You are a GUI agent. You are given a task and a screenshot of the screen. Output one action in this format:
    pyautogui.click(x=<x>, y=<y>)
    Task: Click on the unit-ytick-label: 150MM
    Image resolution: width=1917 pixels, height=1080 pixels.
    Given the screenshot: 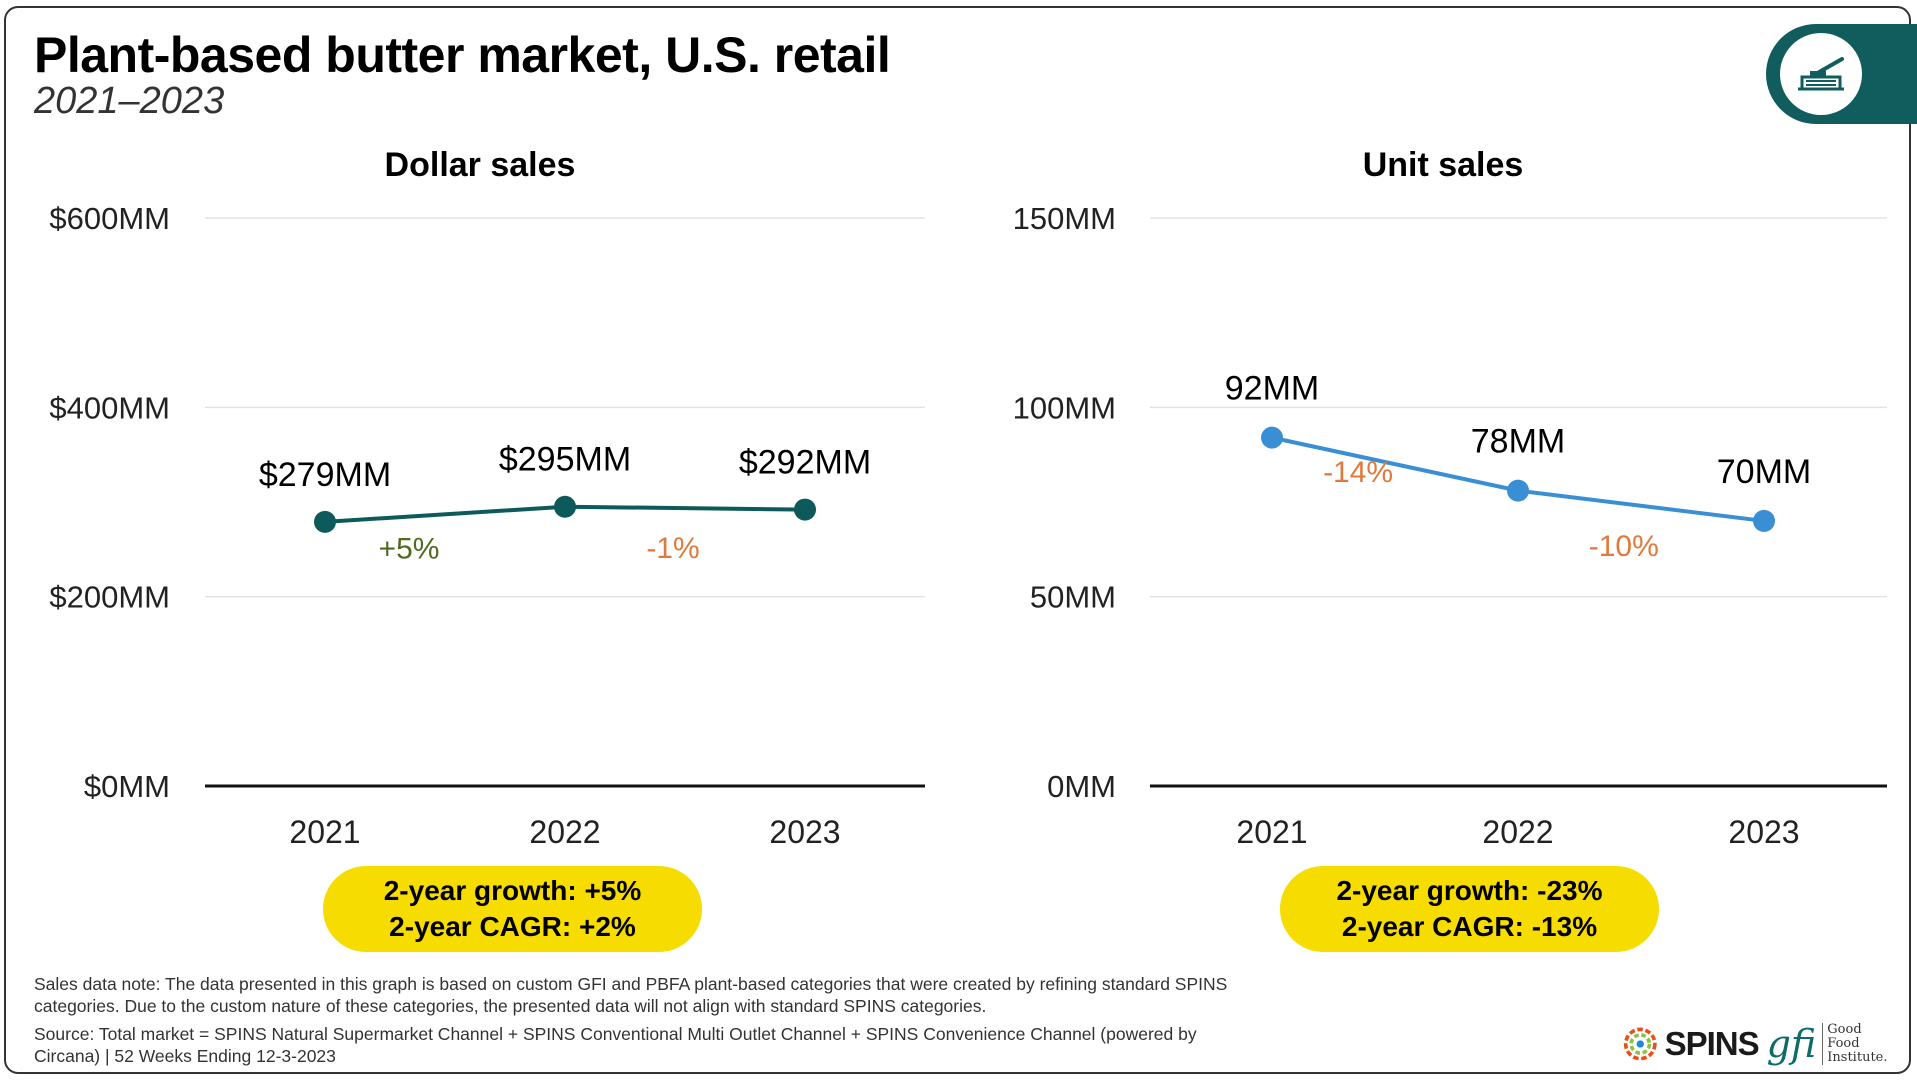 What is the action you would take?
    pyautogui.click(x=1064, y=218)
    